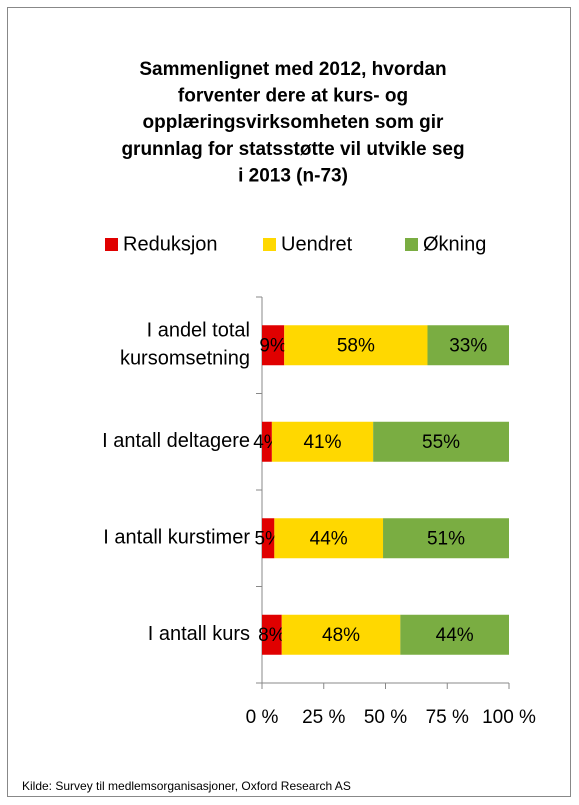 This screenshot has width=579, height=805. I want to click on data-label: 8%, so click(272, 635).